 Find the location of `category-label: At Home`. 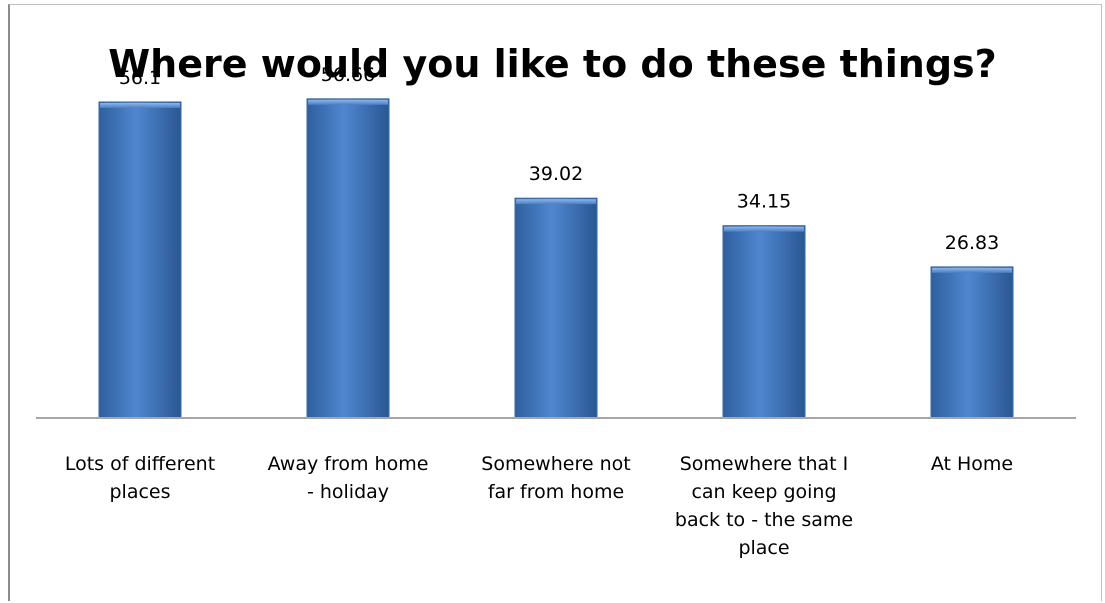

category-label: At Home is located at coordinates (972, 464).